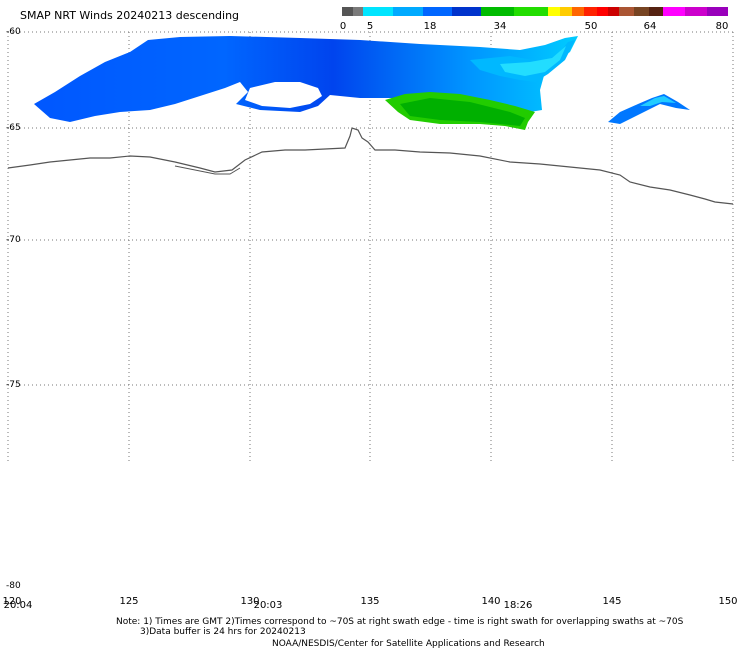 This screenshot has height=650, width=740. What do you see at coordinates (343, 26) in the screenshot?
I see `colorbar-label: 0` at bounding box center [343, 26].